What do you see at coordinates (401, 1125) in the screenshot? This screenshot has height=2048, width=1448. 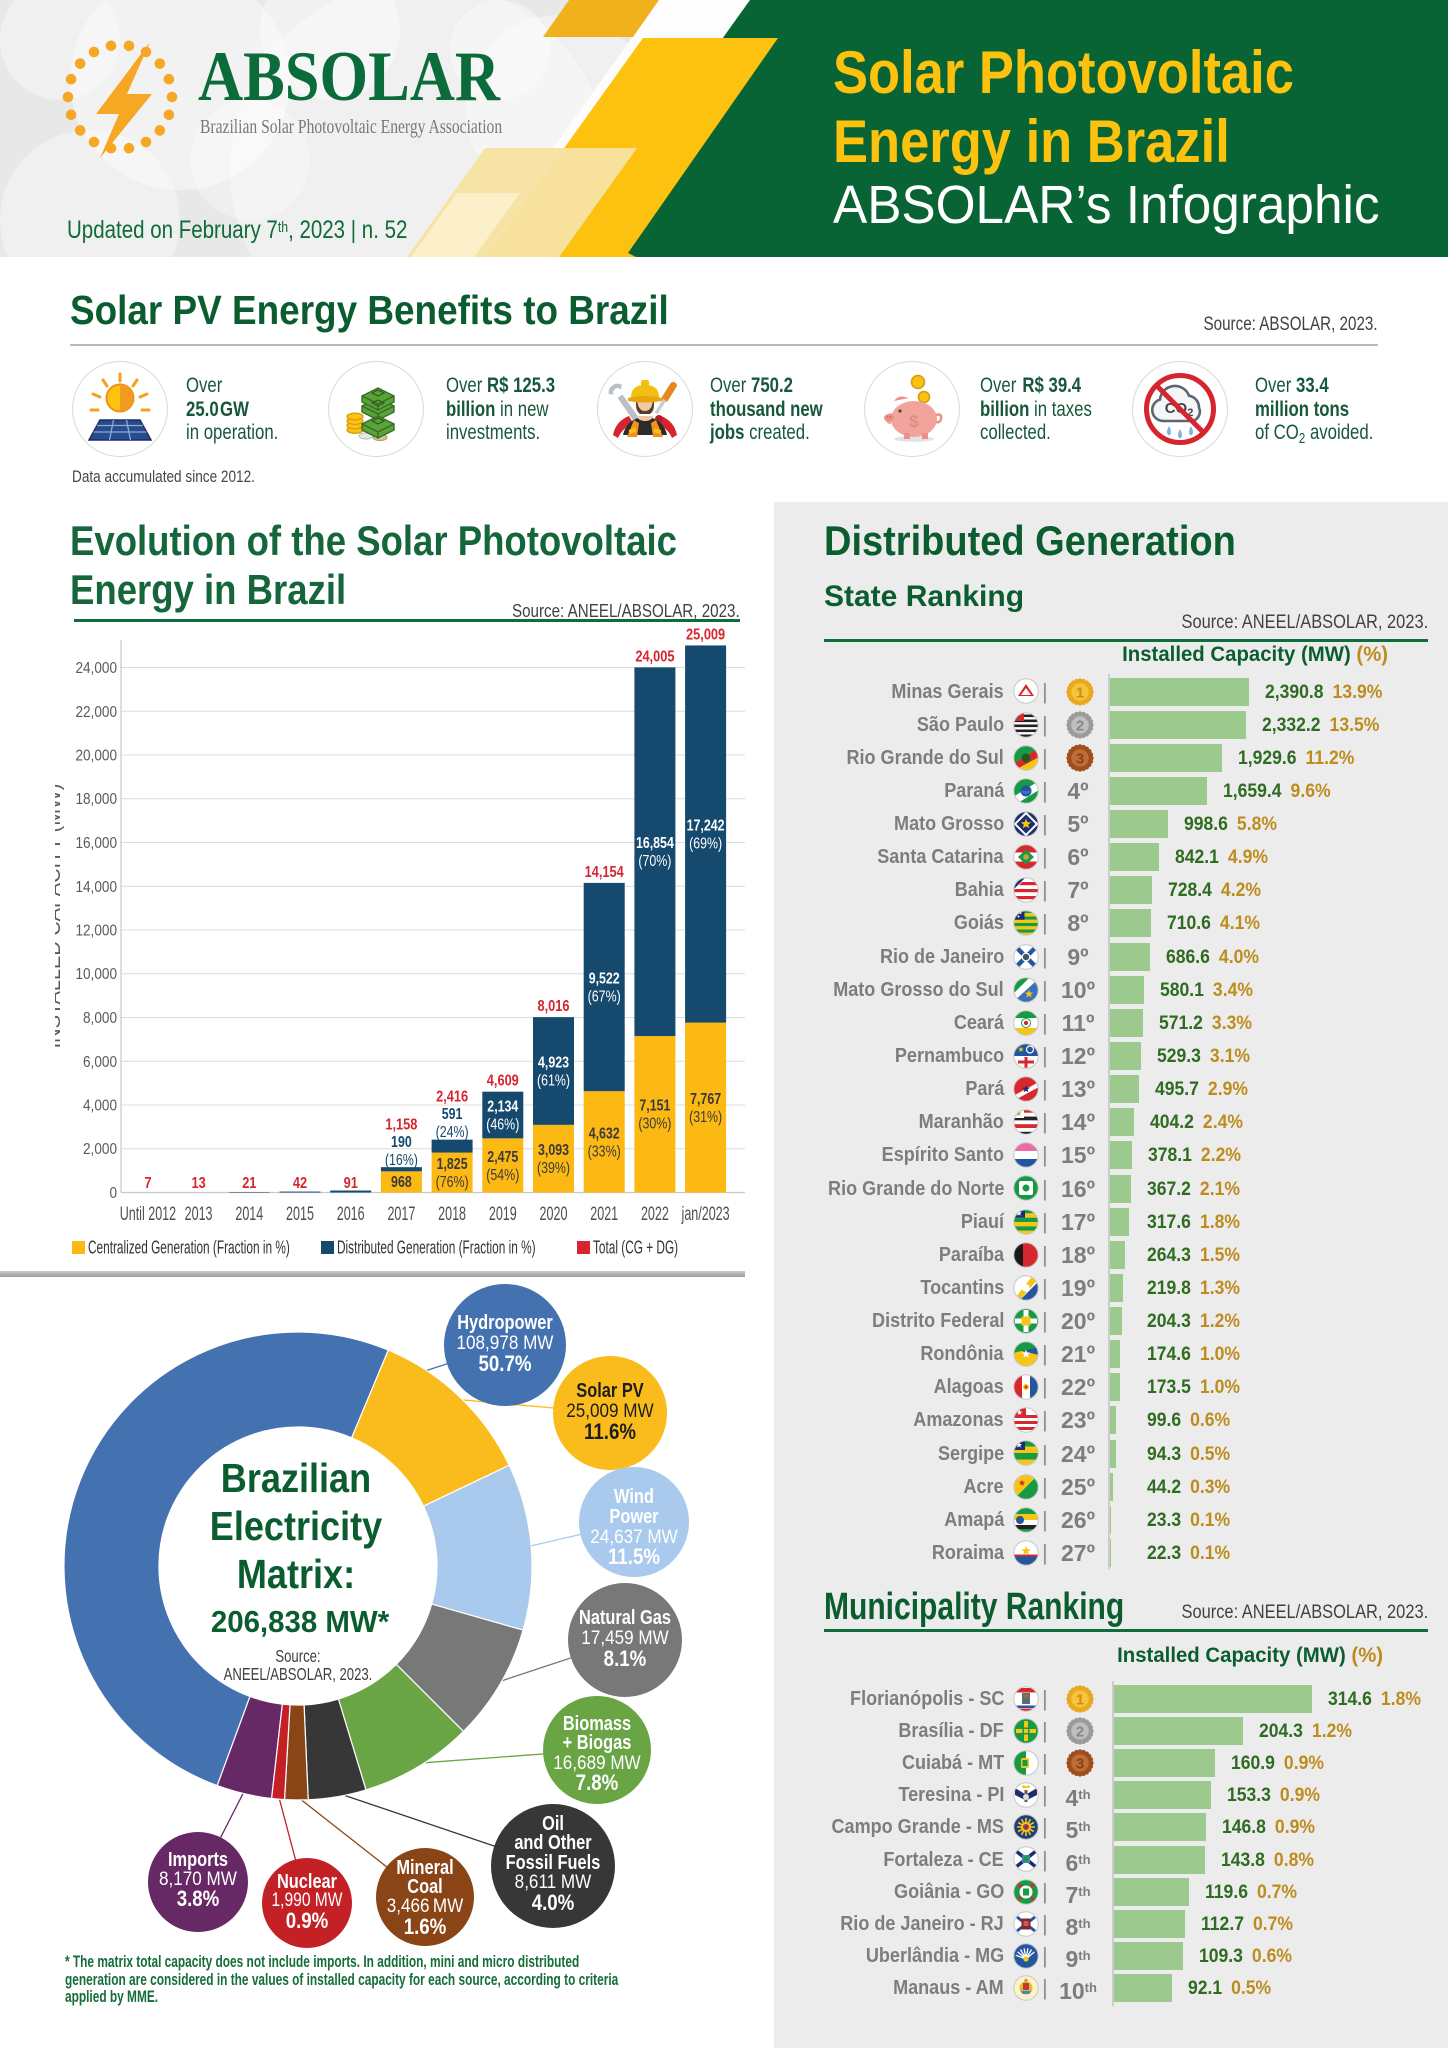 I see `svg-text: 1,158` at bounding box center [401, 1125].